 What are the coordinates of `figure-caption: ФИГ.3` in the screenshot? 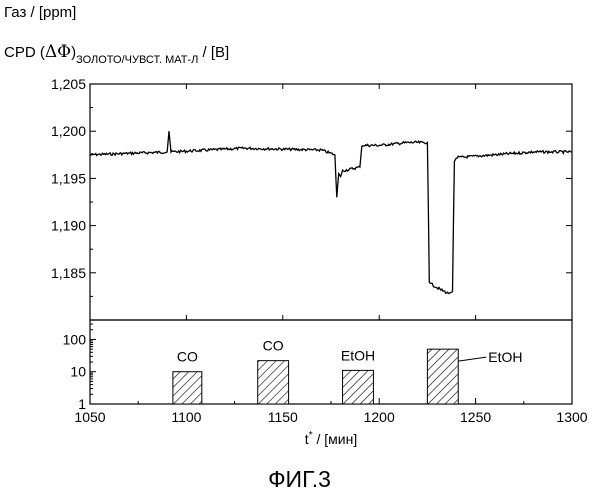 It's located at (299, 479).